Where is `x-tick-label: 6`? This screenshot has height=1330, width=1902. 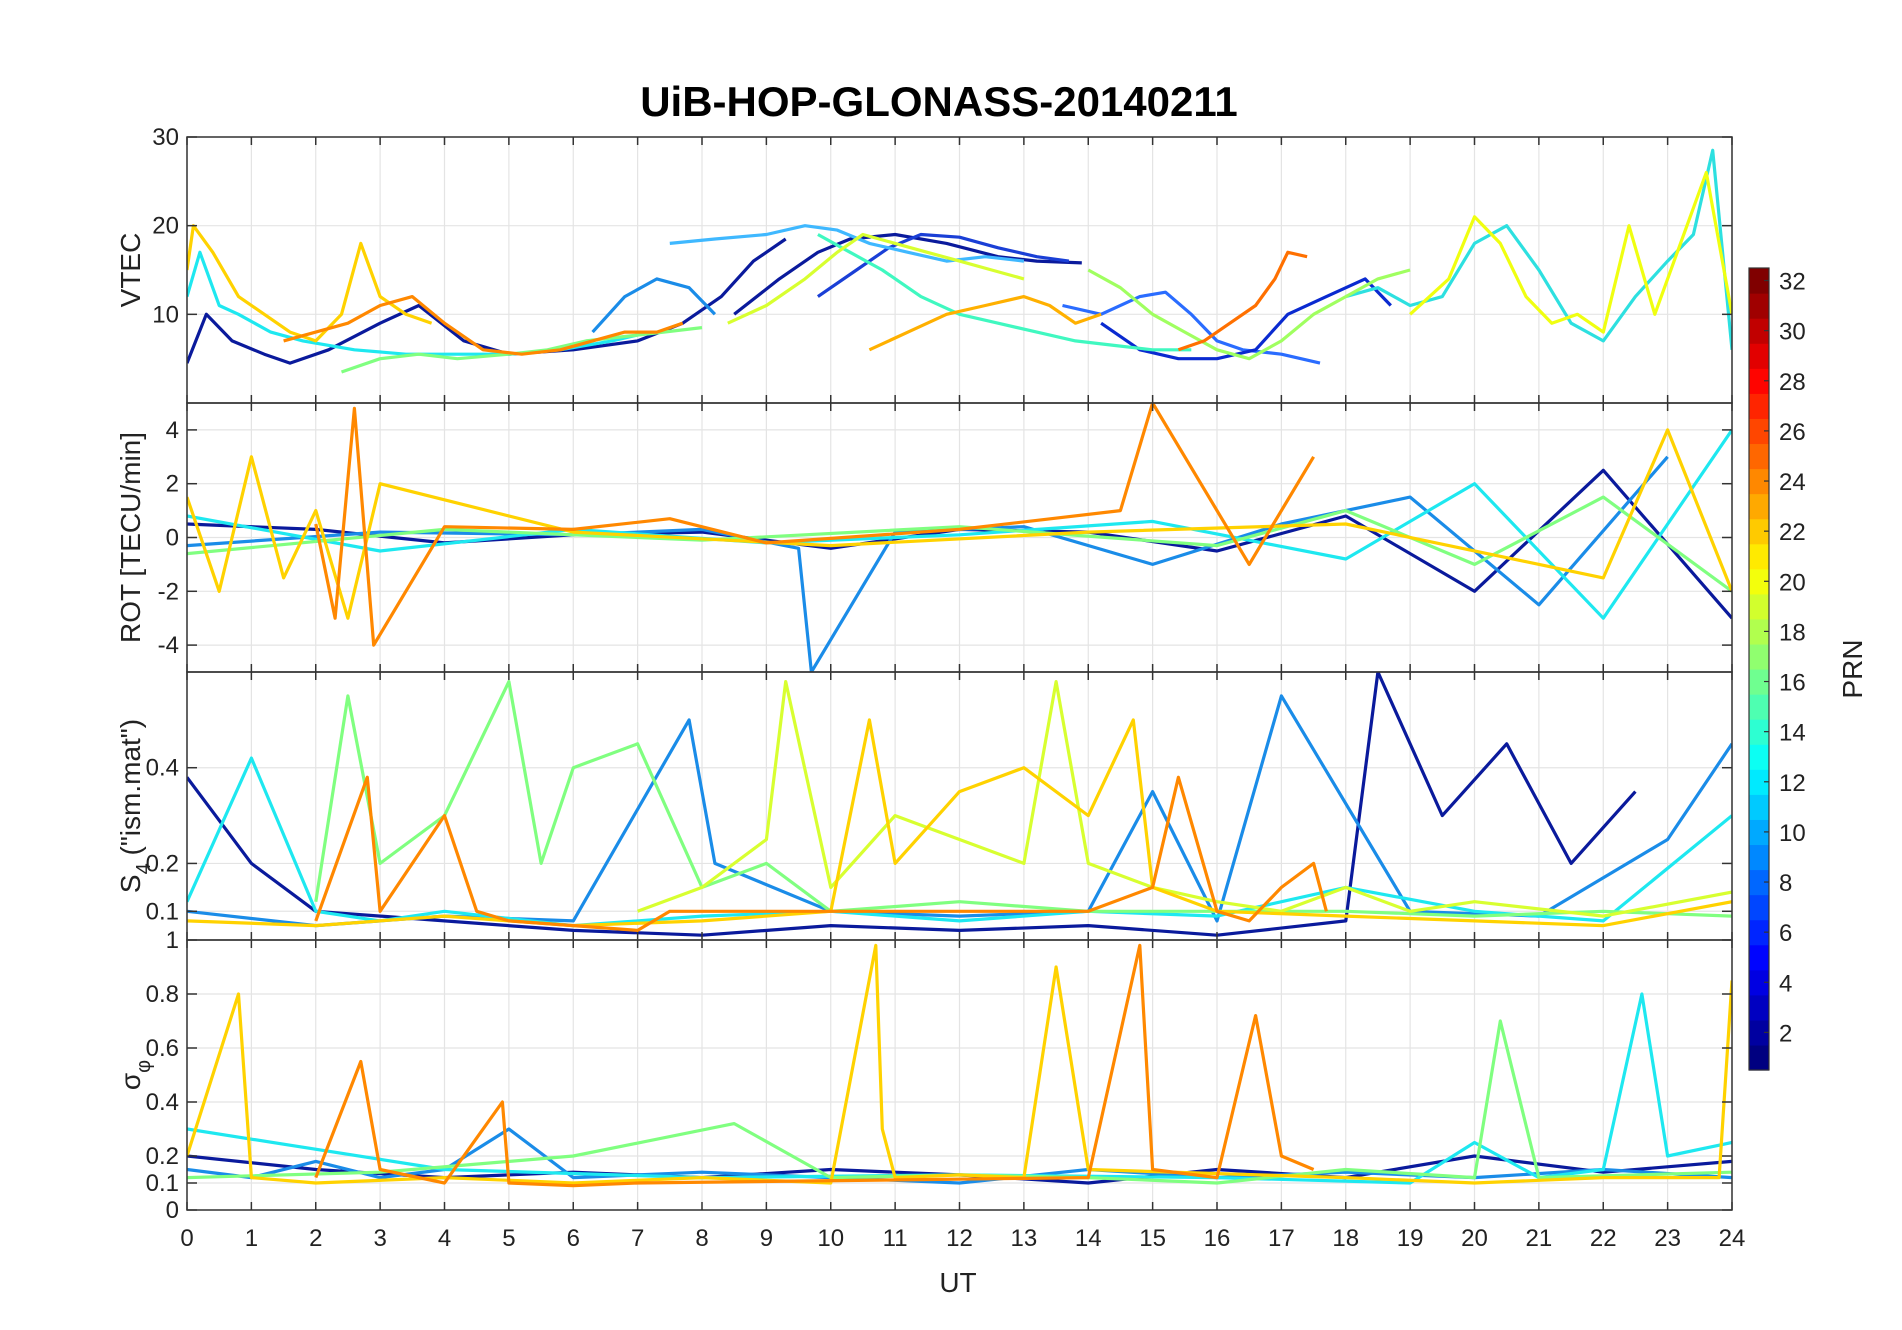
x-tick-label: 6 is located at coordinates (573, 1238).